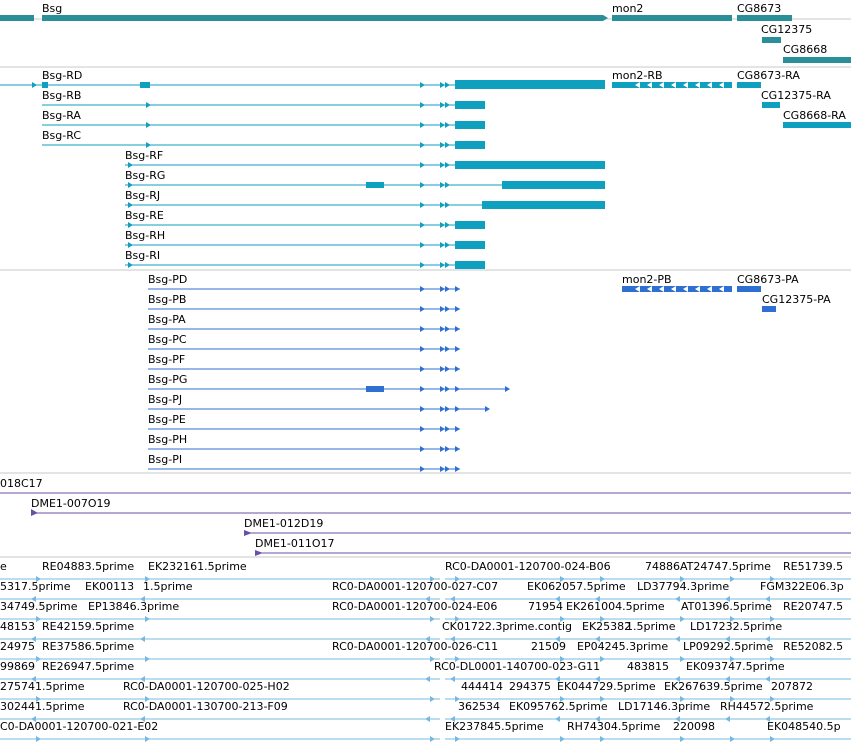 The height and width of the screenshot is (742, 851). Describe the element at coordinates (415, 586) in the screenshot. I see `est-label: RC0-DA0001-120700-027-C07` at that location.